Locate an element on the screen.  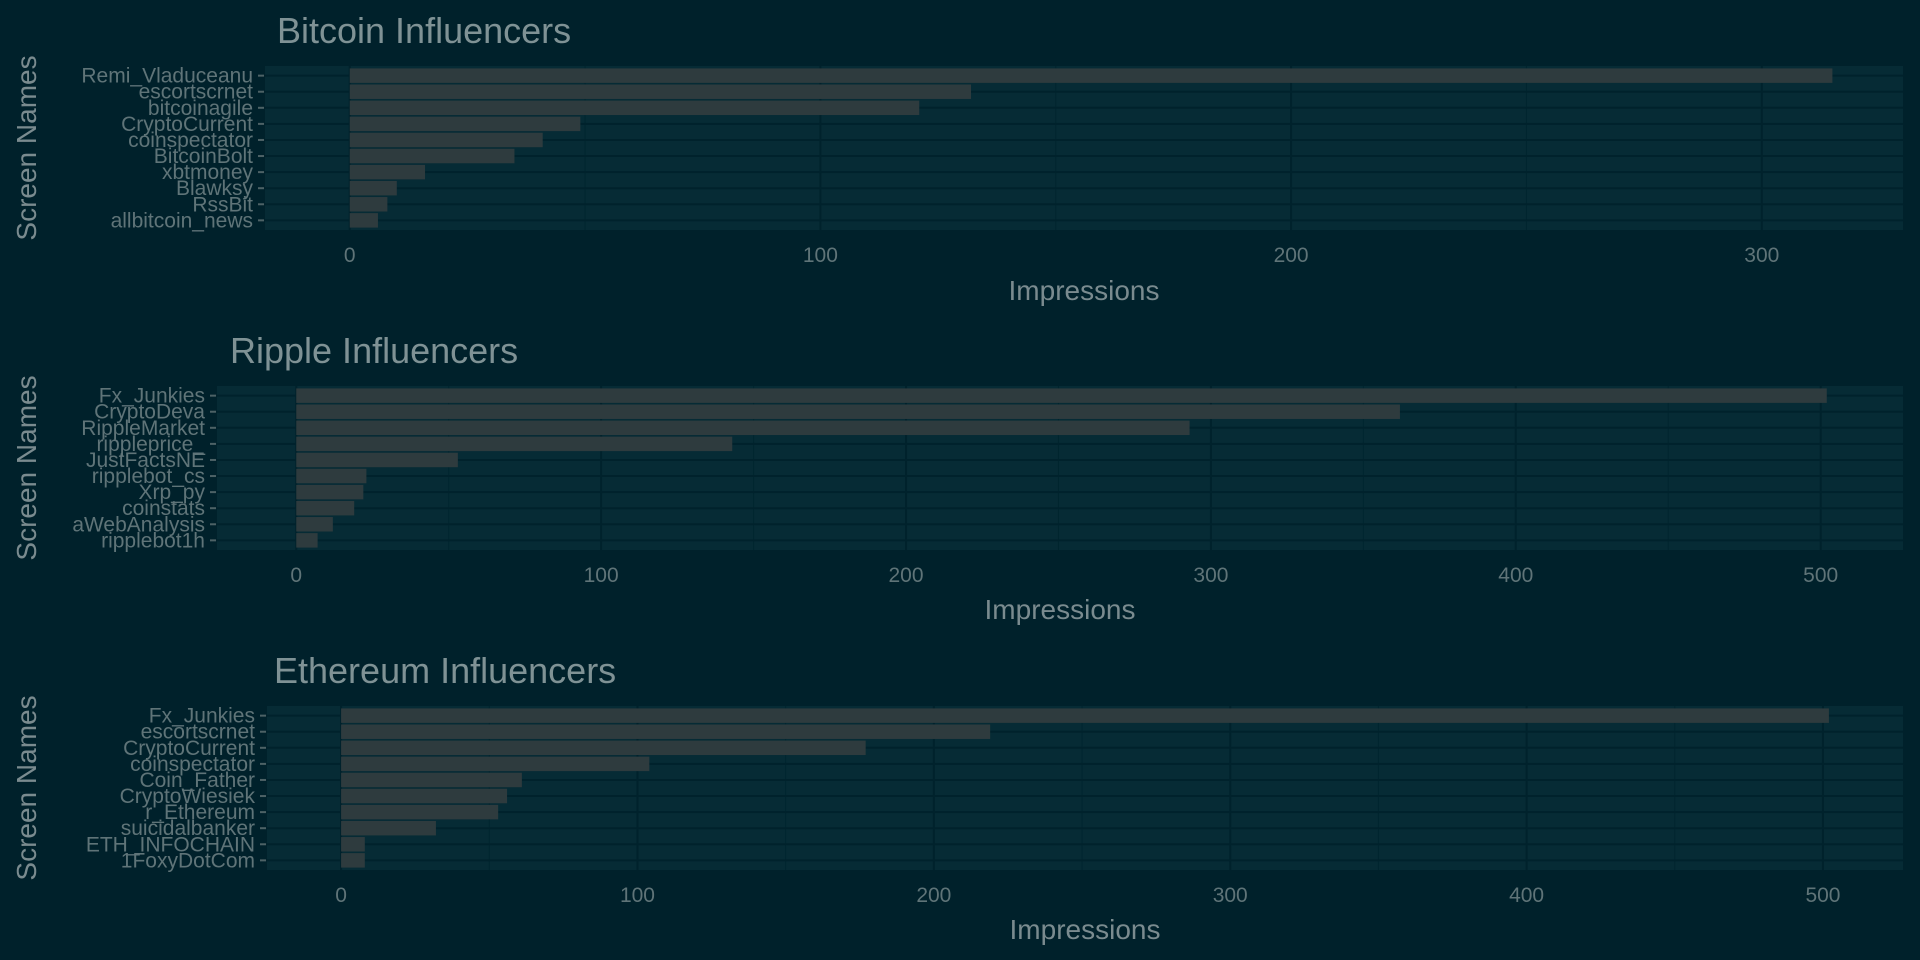
y-tick-label: Blawksy is located at coordinates (215, 188).